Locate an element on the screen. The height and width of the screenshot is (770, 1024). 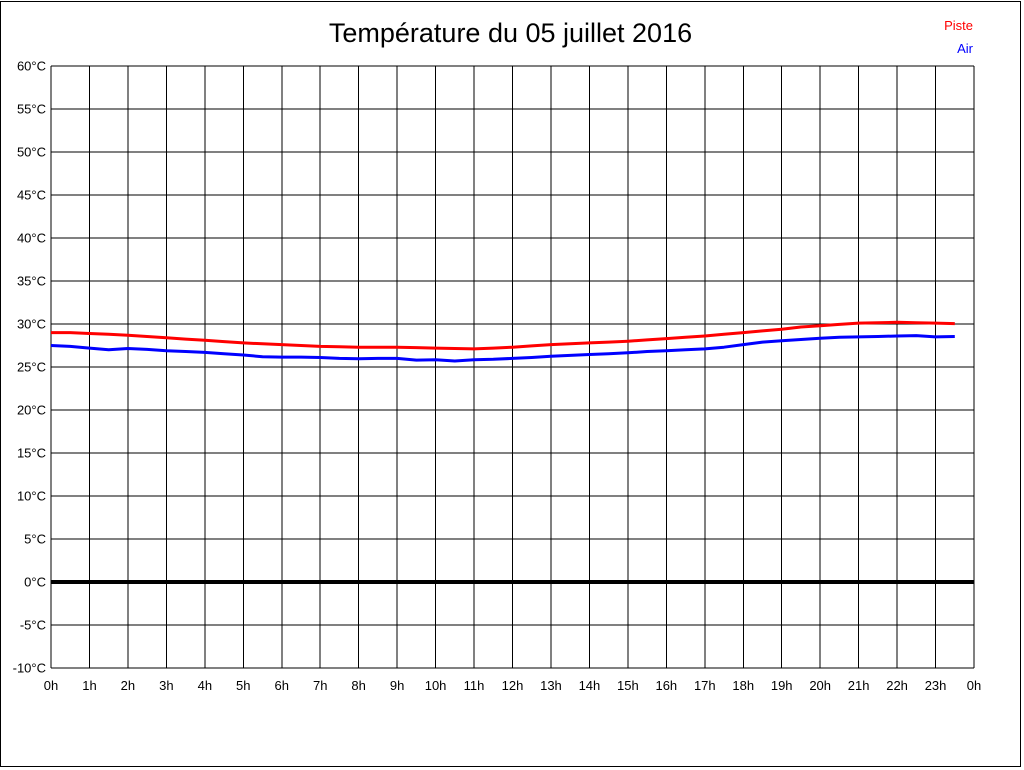
y-tick-label: 10°C is located at coordinates (31, 496).